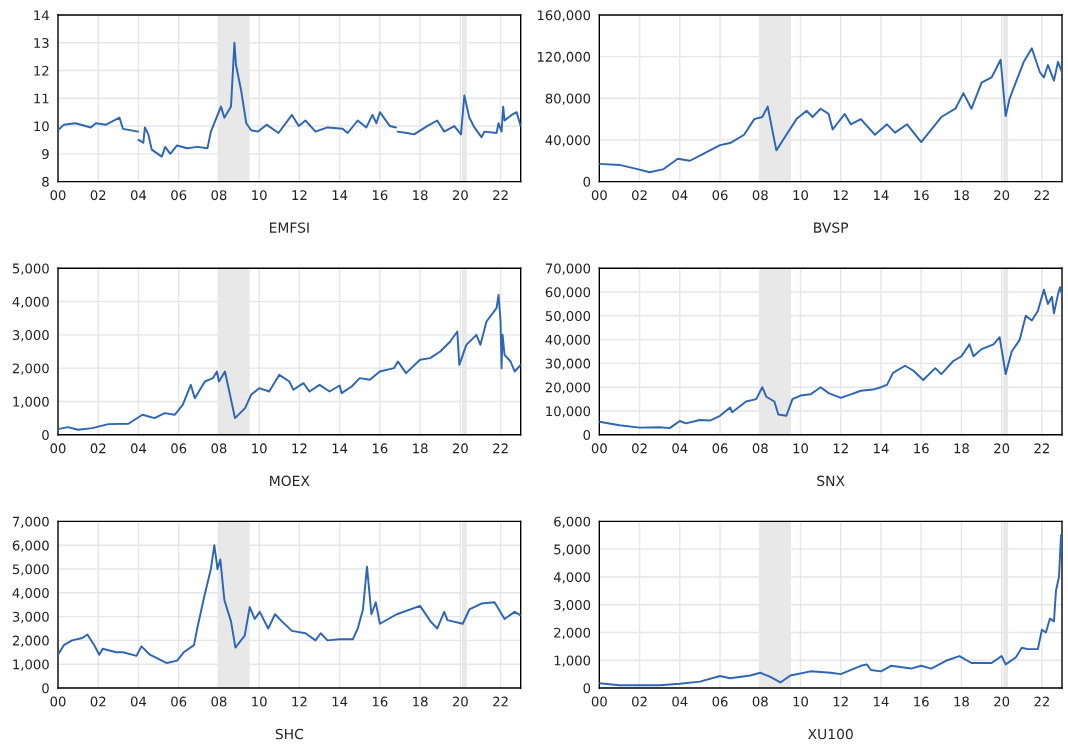 The height and width of the screenshot is (752, 1068). I want to click on y-tick-label: 50,000, so click(568, 317).